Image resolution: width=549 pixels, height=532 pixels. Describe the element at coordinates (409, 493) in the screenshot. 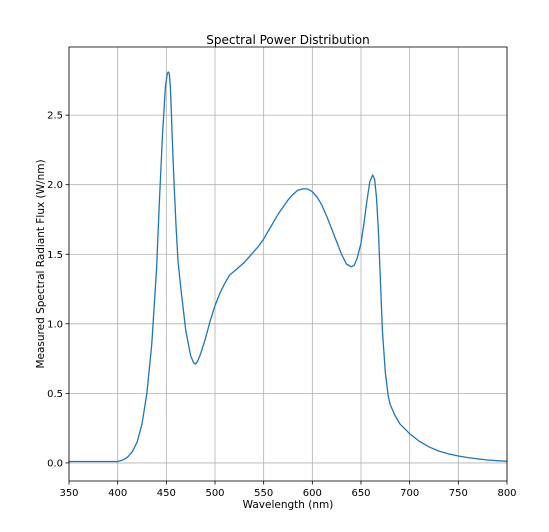

I see `x-tick-label: 700` at that location.